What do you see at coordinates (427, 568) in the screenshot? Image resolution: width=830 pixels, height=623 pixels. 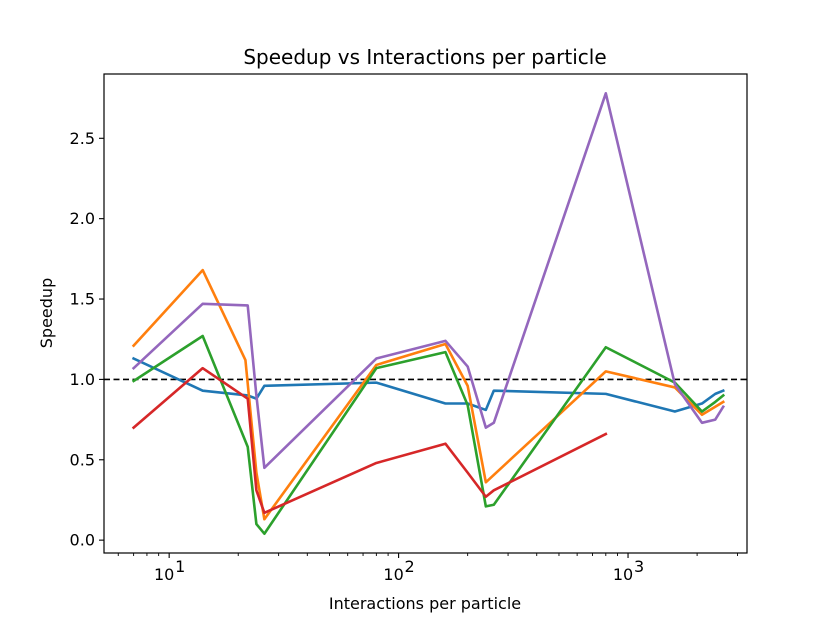 I see `x-axis: 10 1 10 2 10 3` at bounding box center [427, 568].